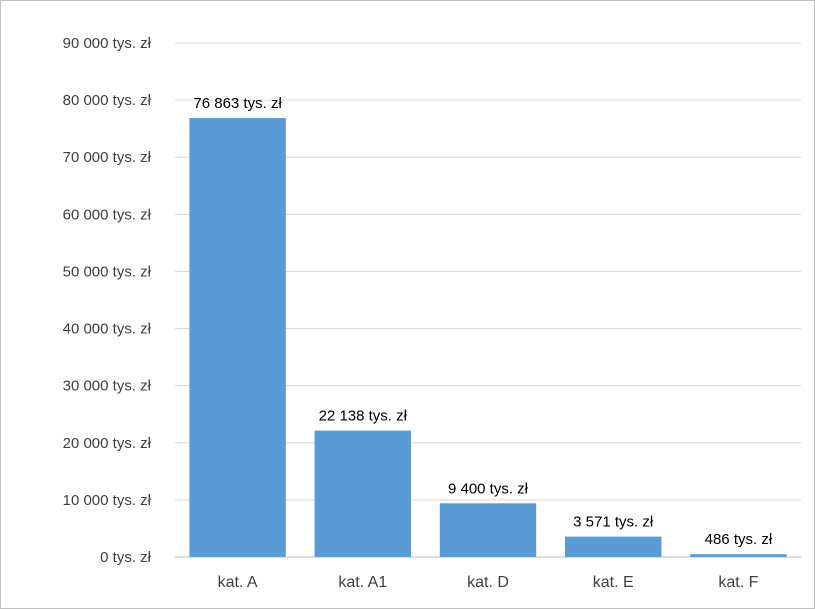 This screenshot has height=609, width=815. I want to click on x-tick-label: kat. F, so click(738, 582).